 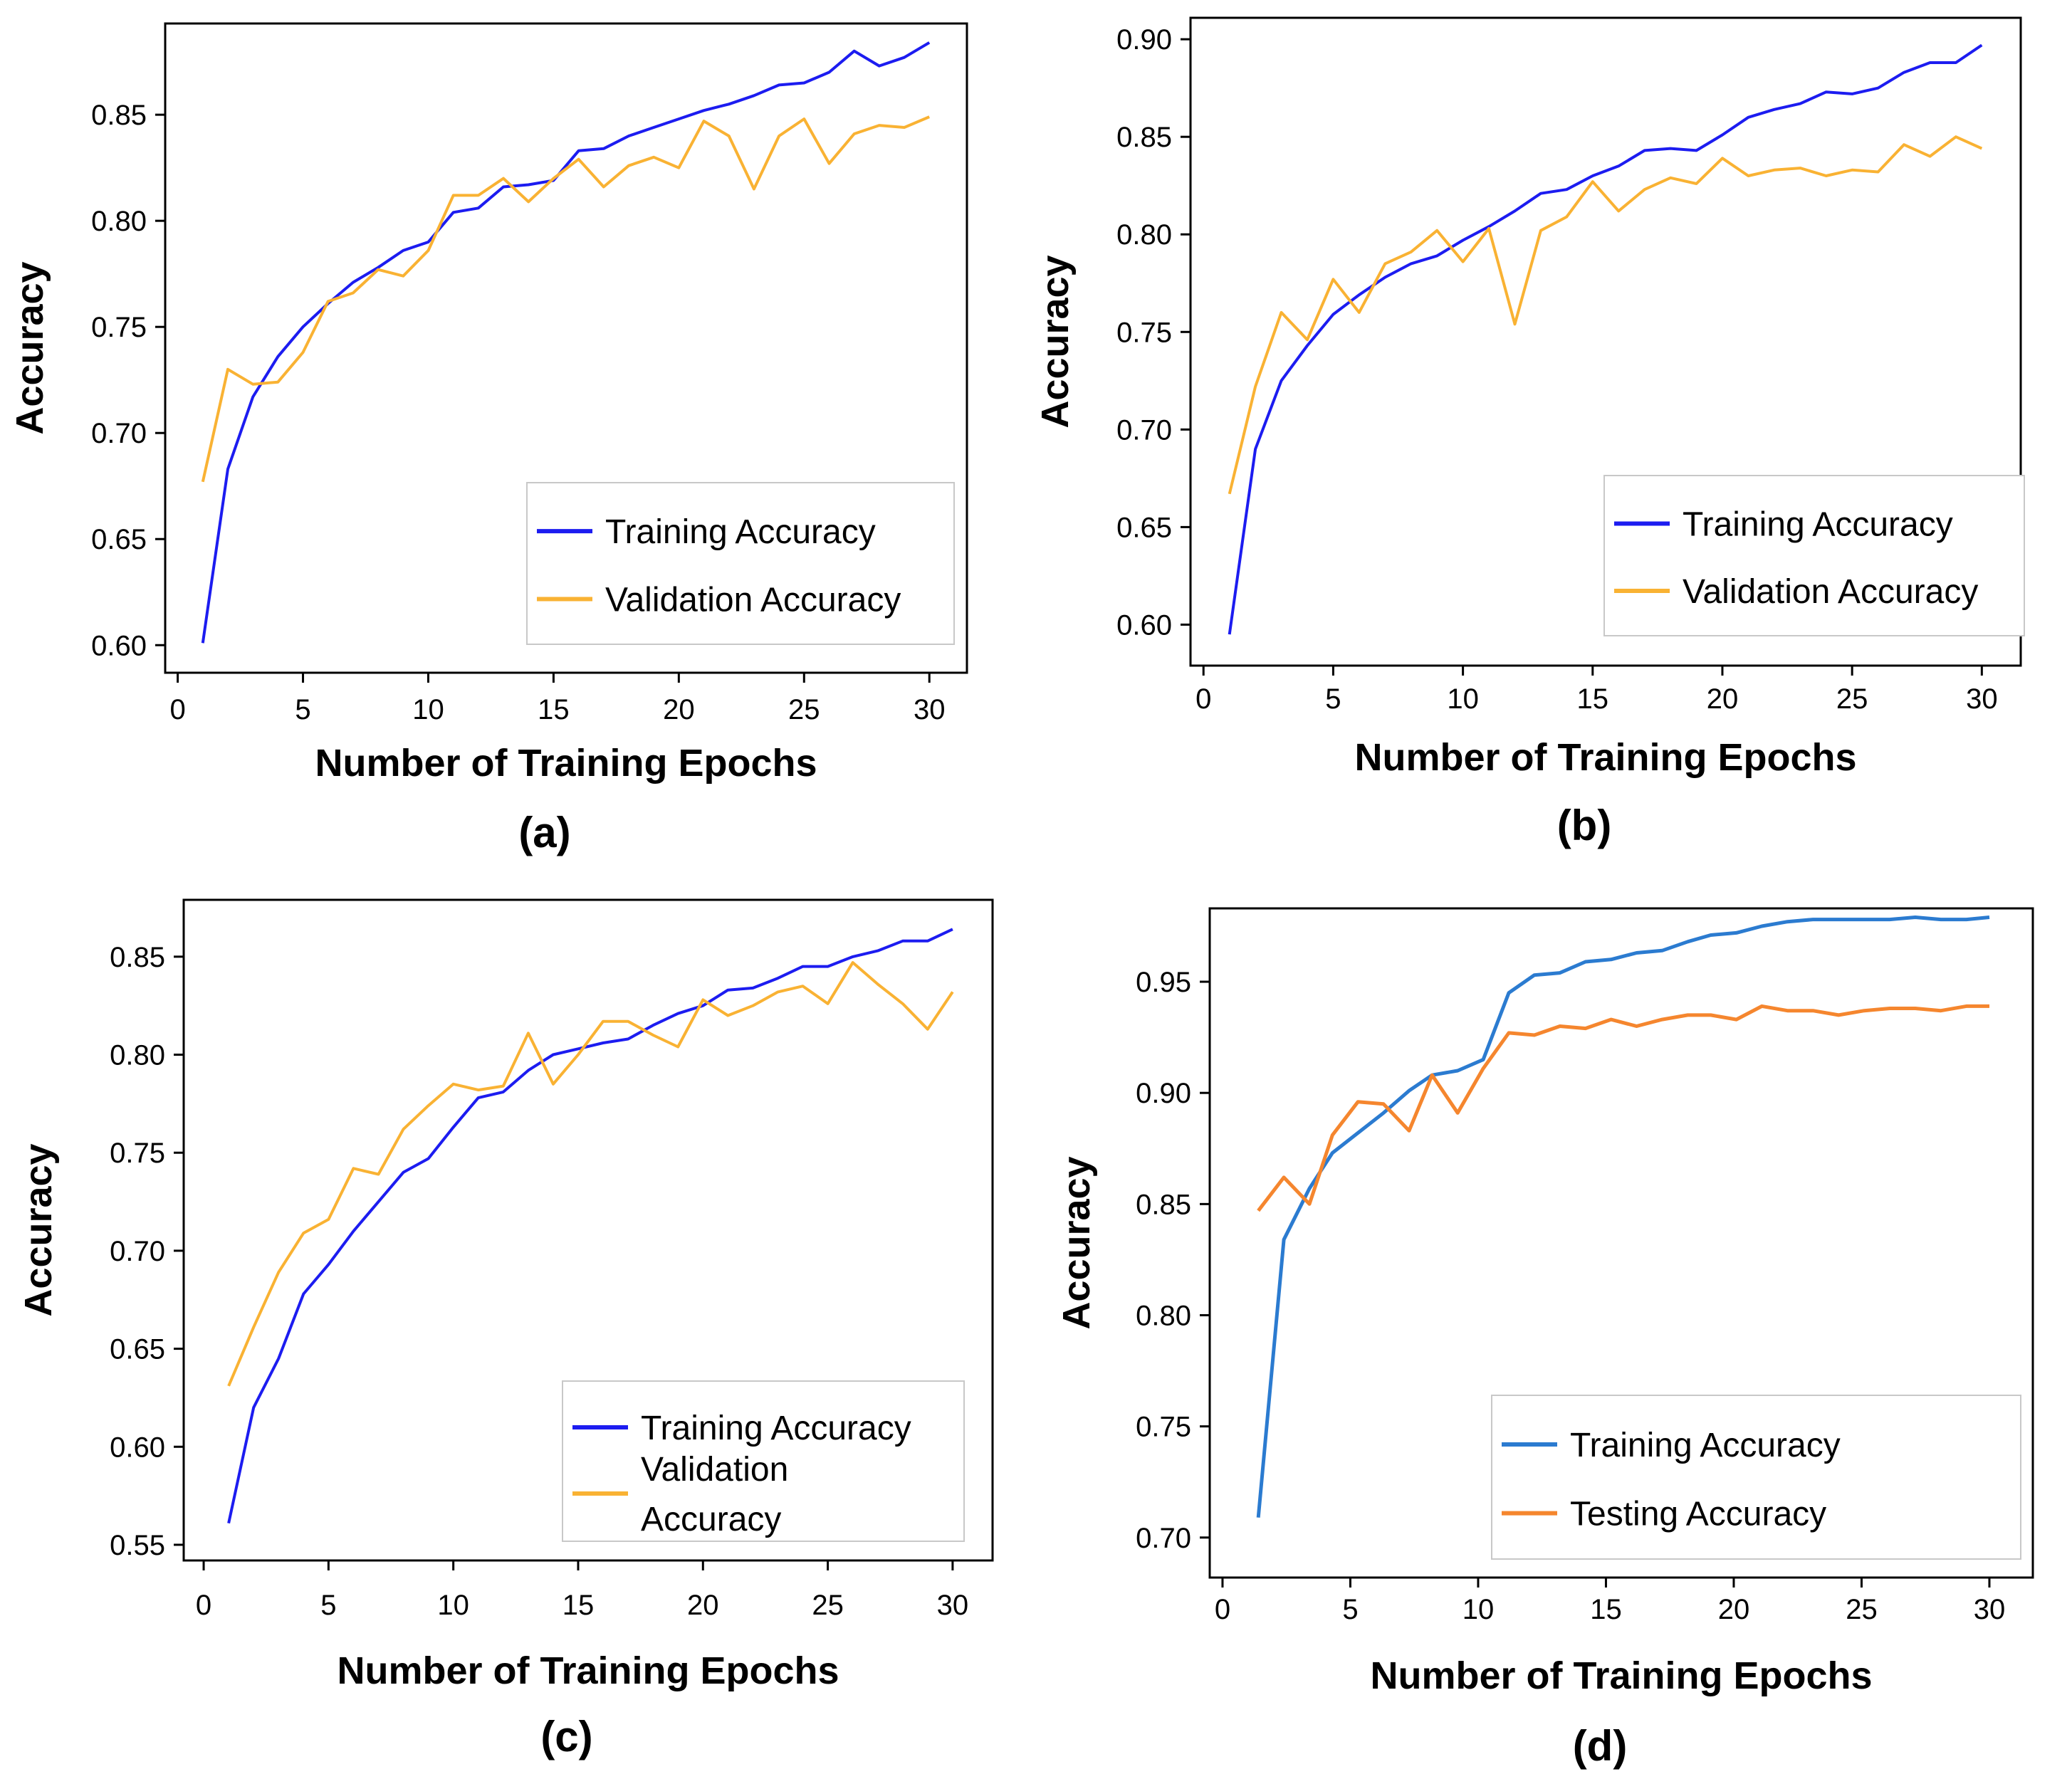 I want to click on panel-caption: (d), so click(x=1601, y=1746).